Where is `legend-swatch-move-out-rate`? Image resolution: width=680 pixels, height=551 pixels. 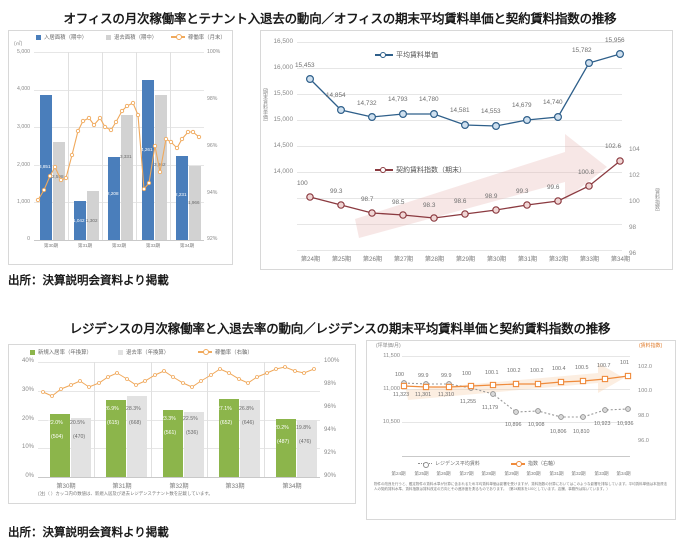
legend-swatch-move-out-rate is located at coordinates (120, 352).